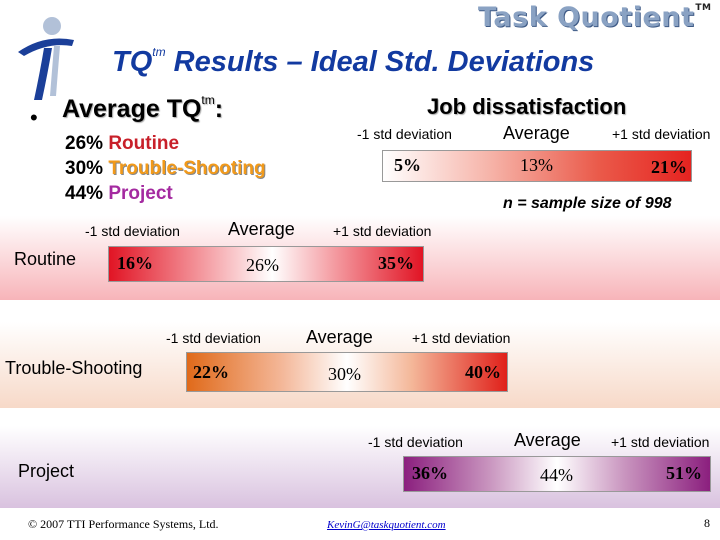 The image size is (720, 540). Describe the element at coordinates (122, 143) in the screenshot. I see `mix-routine: 26% Routine` at that location.